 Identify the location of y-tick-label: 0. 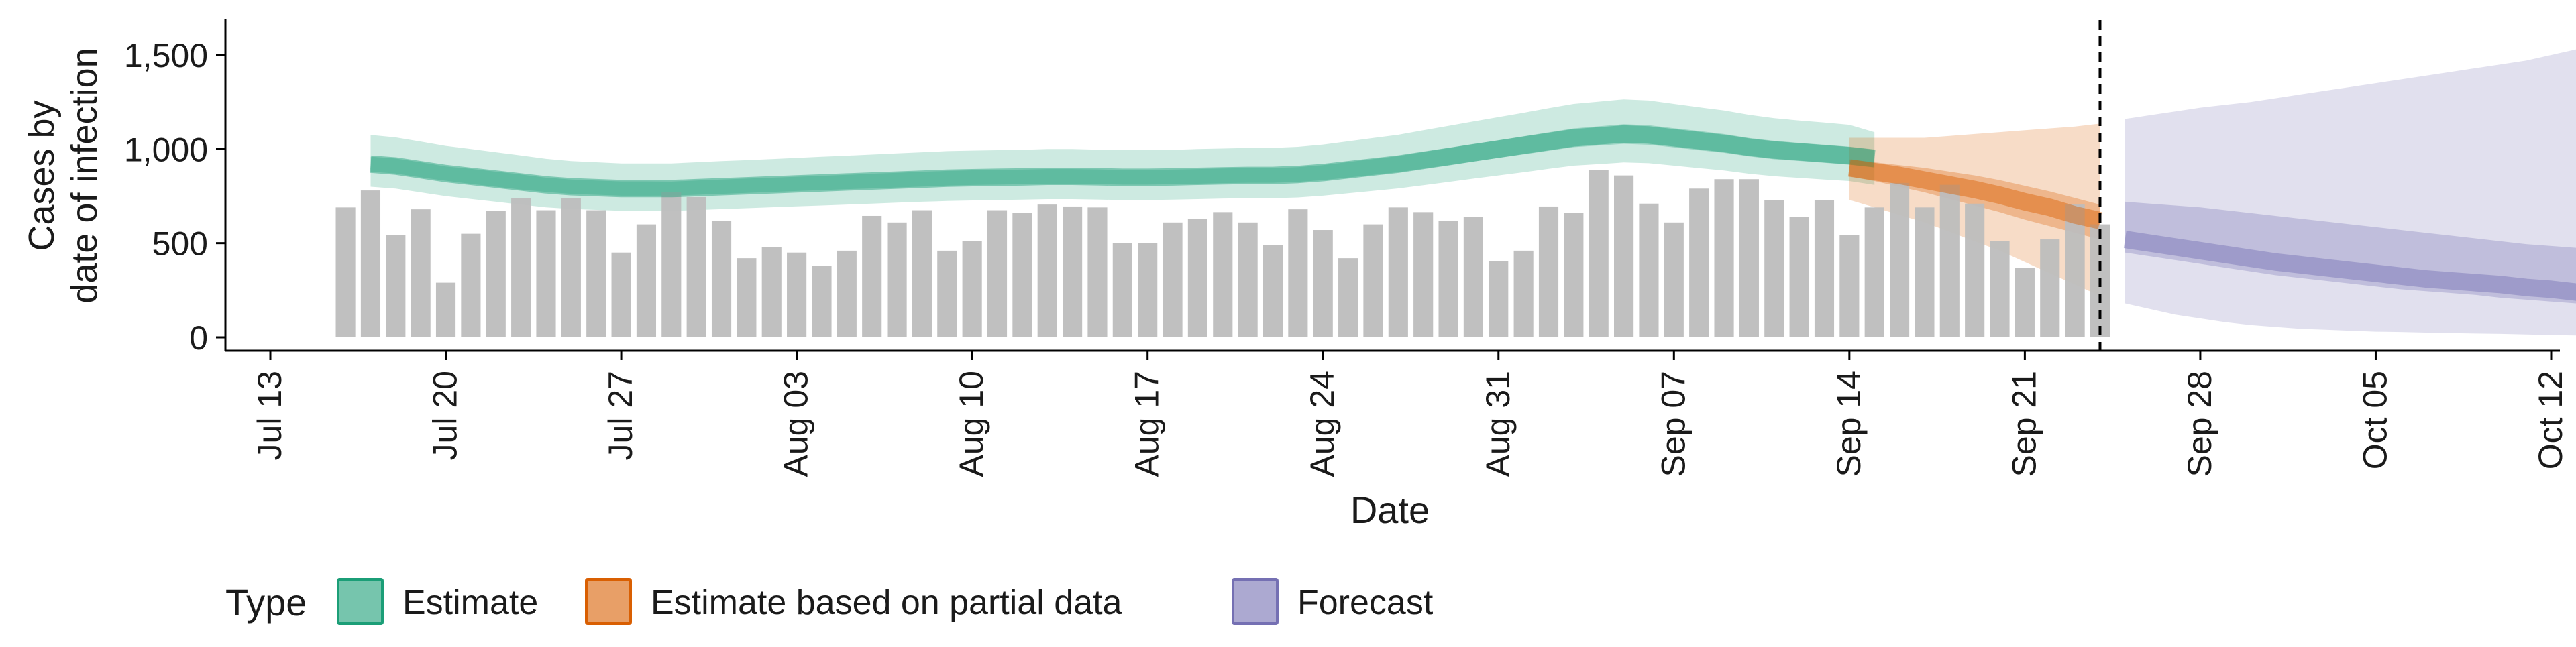
(198, 338).